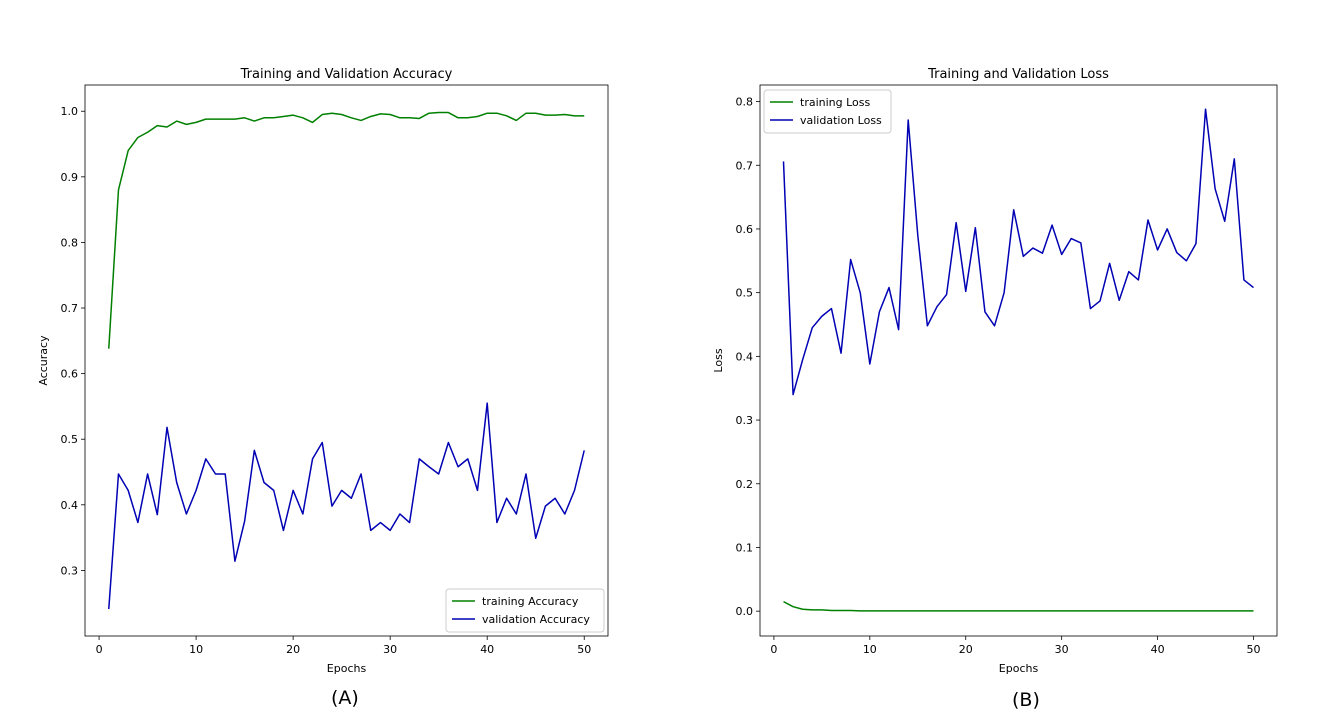 The width and height of the screenshot is (1343, 717). I want to click on chart-title: Training and Validation Loss, so click(1018, 74).